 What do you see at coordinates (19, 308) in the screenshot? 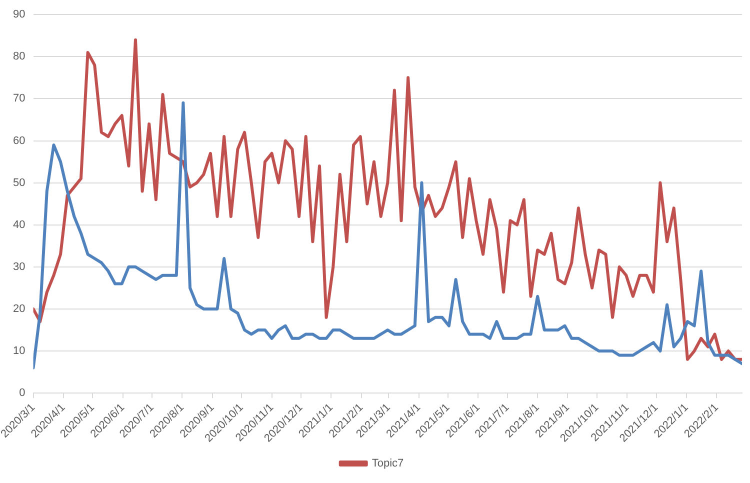
I see `y-tick-label: 20` at bounding box center [19, 308].